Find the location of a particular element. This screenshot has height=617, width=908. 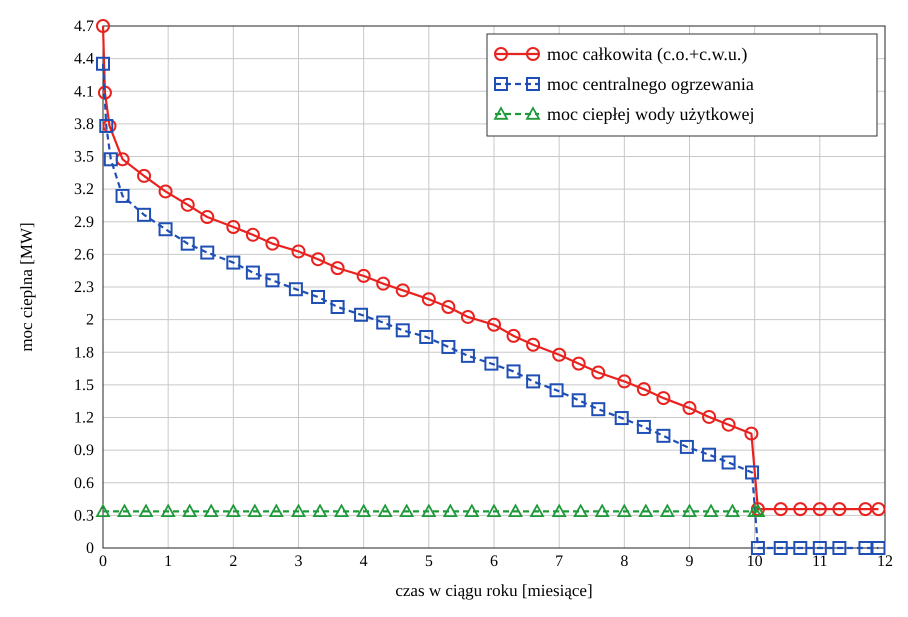

legend-label: moc centralnego ogrzewania is located at coordinates (650, 84).